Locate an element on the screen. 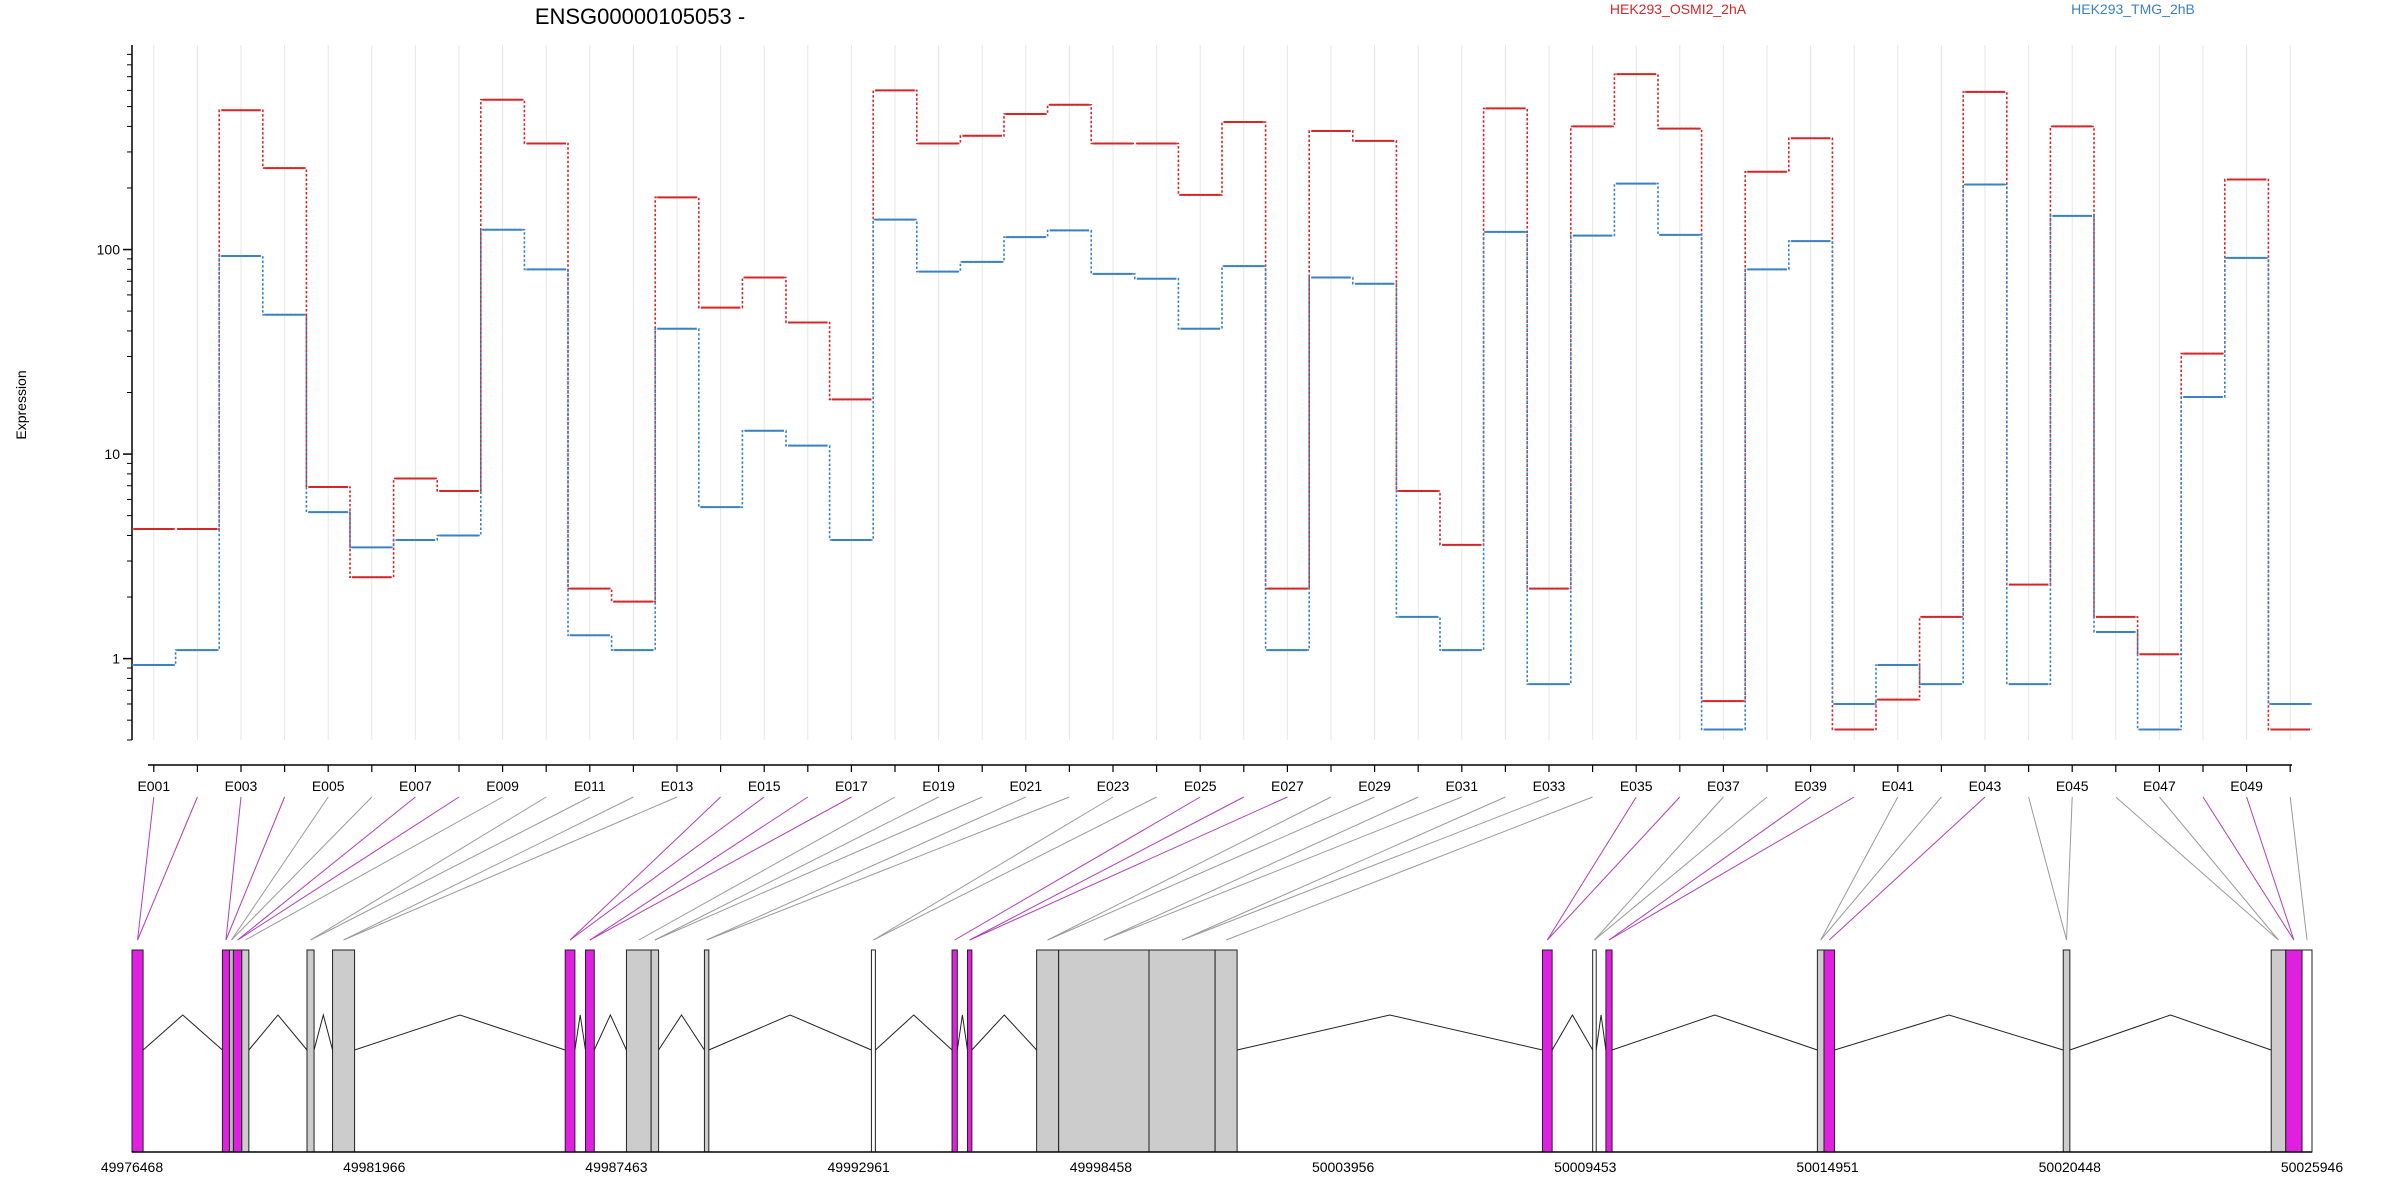 This screenshot has width=2400, height=1200. genomic-tick-label: 49987463 is located at coordinates (616, 1167).